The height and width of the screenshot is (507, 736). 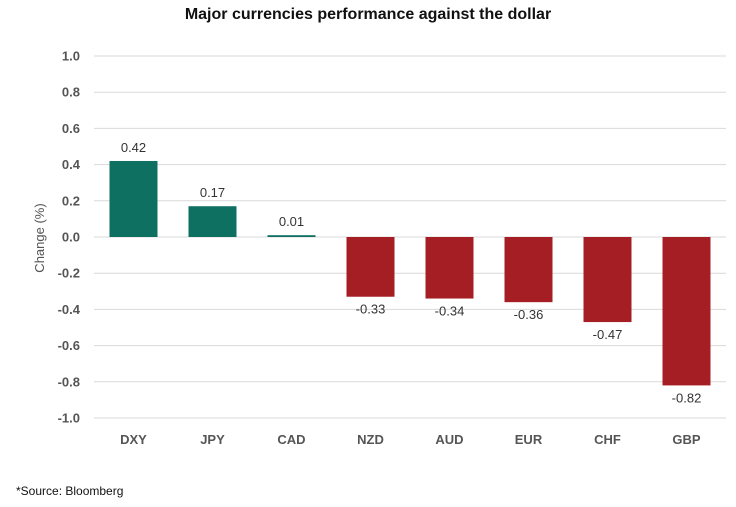 I want to click on y-tick-label: 0.4, so click(x=71, y=164).